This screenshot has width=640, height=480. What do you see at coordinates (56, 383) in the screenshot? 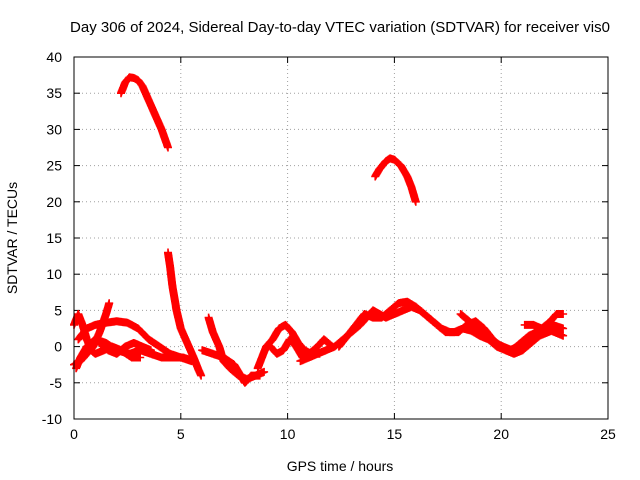
I see `y-tick-label: -5` at bounding box center [56, 383].